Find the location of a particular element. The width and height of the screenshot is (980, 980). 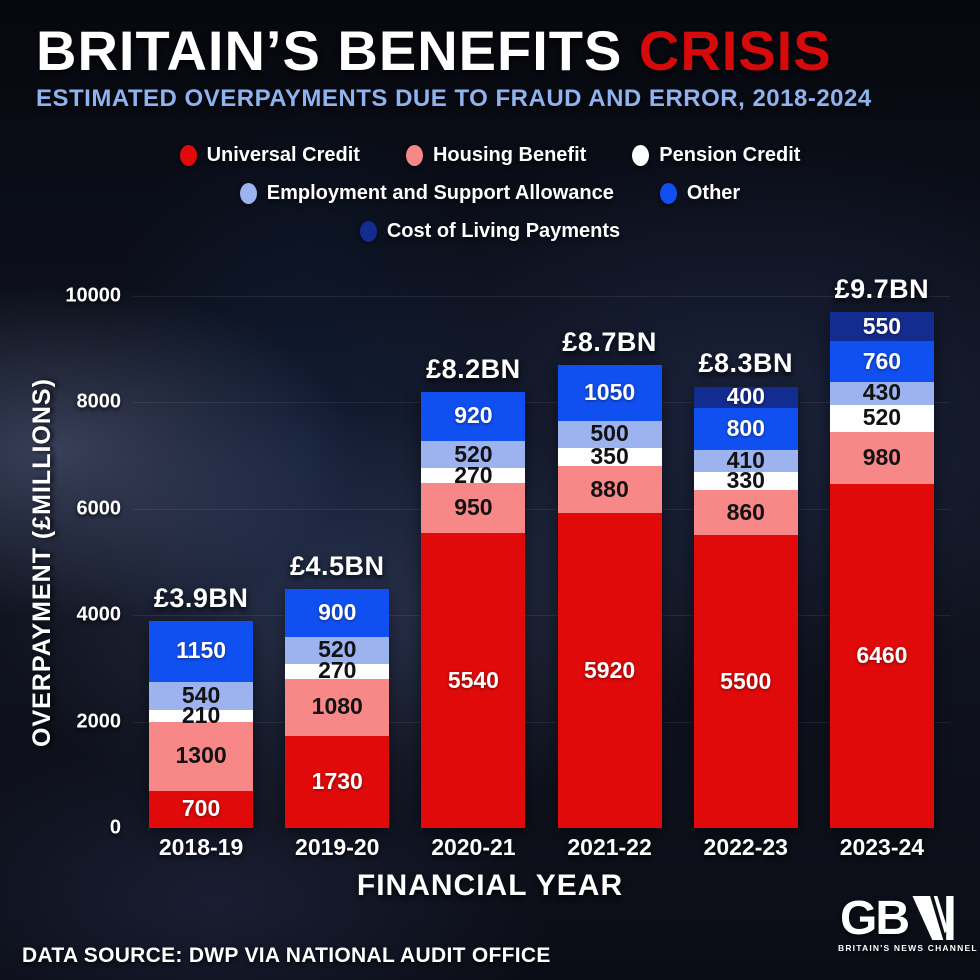

segment-value-label: 900 is located at coordinates (337, 611).